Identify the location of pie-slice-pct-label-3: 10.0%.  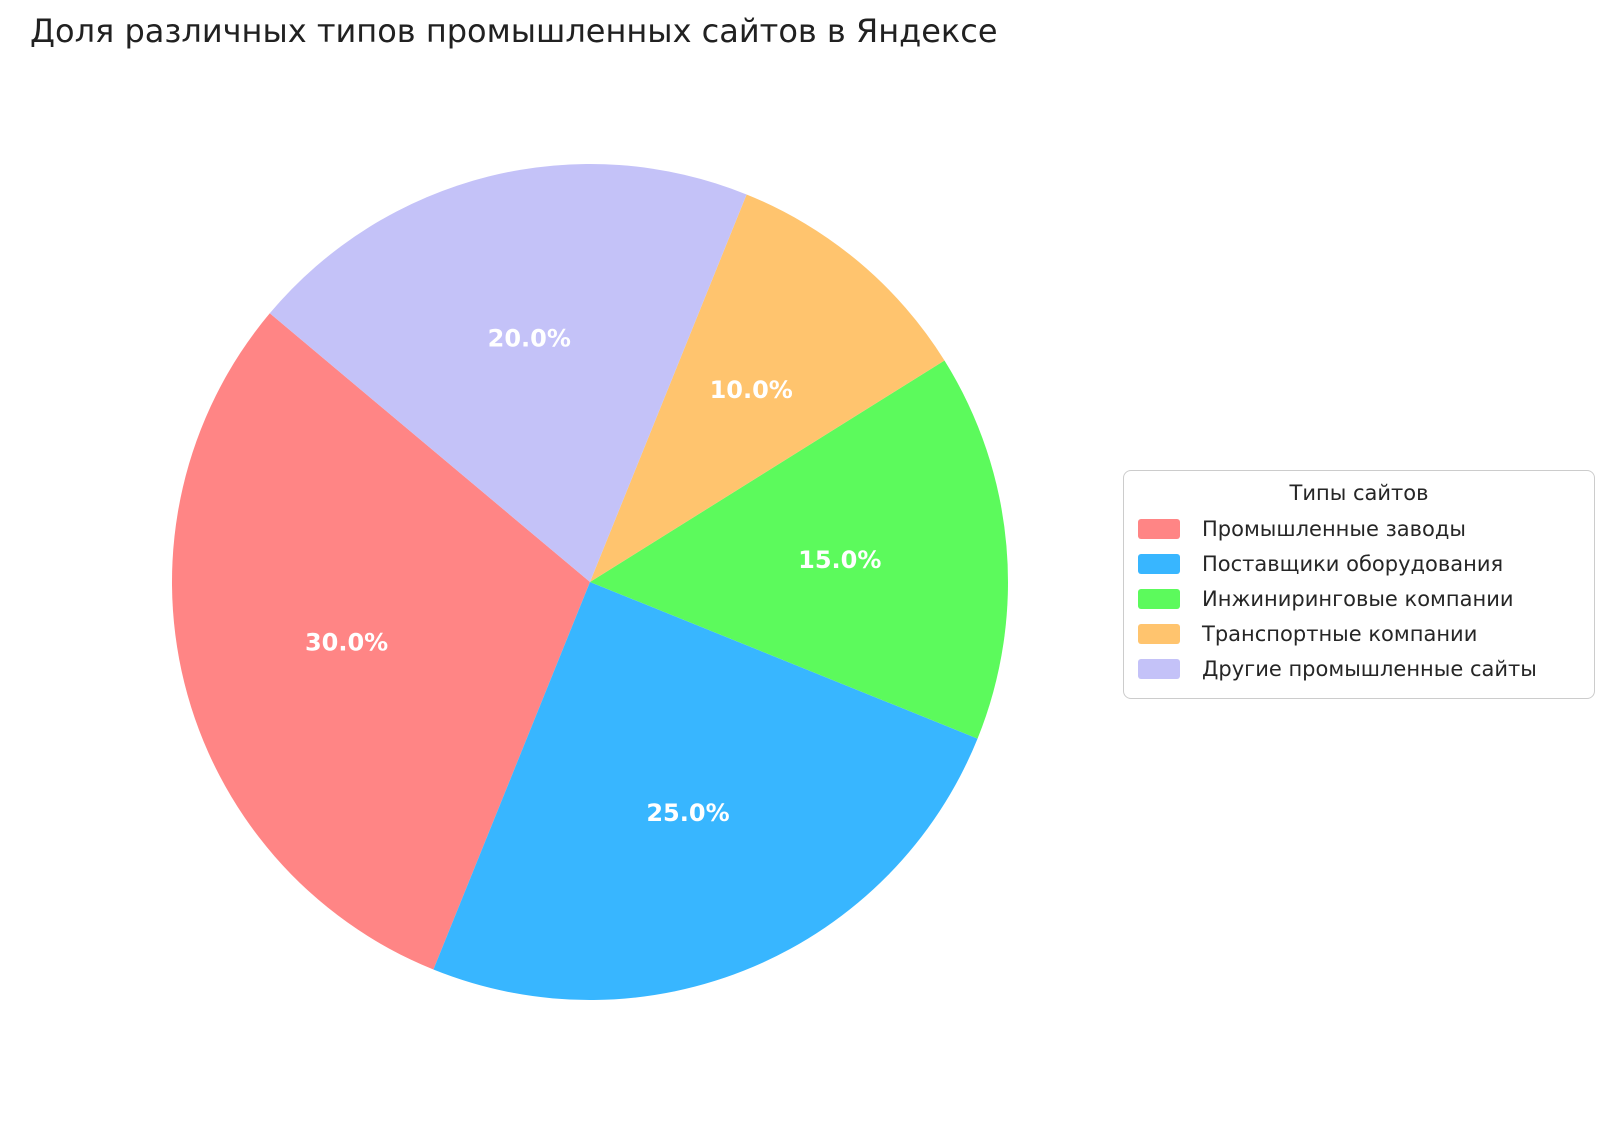
(751, 390).